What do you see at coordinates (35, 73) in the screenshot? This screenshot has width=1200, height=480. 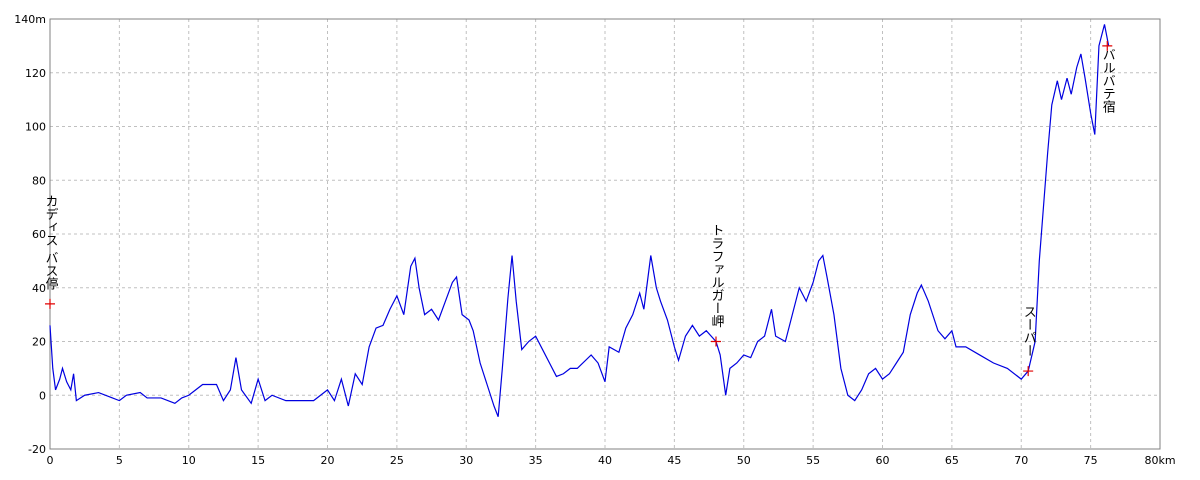 I see `y-tick-label: 120` at bounding box center [35, 73].